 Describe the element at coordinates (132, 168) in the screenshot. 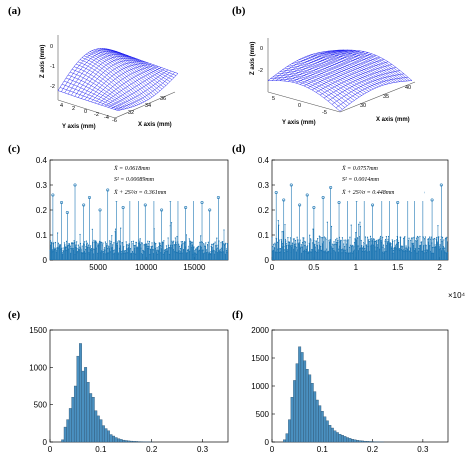

I see `panel-c-ann-mean: X̄ = 0.0618mm` at that location.